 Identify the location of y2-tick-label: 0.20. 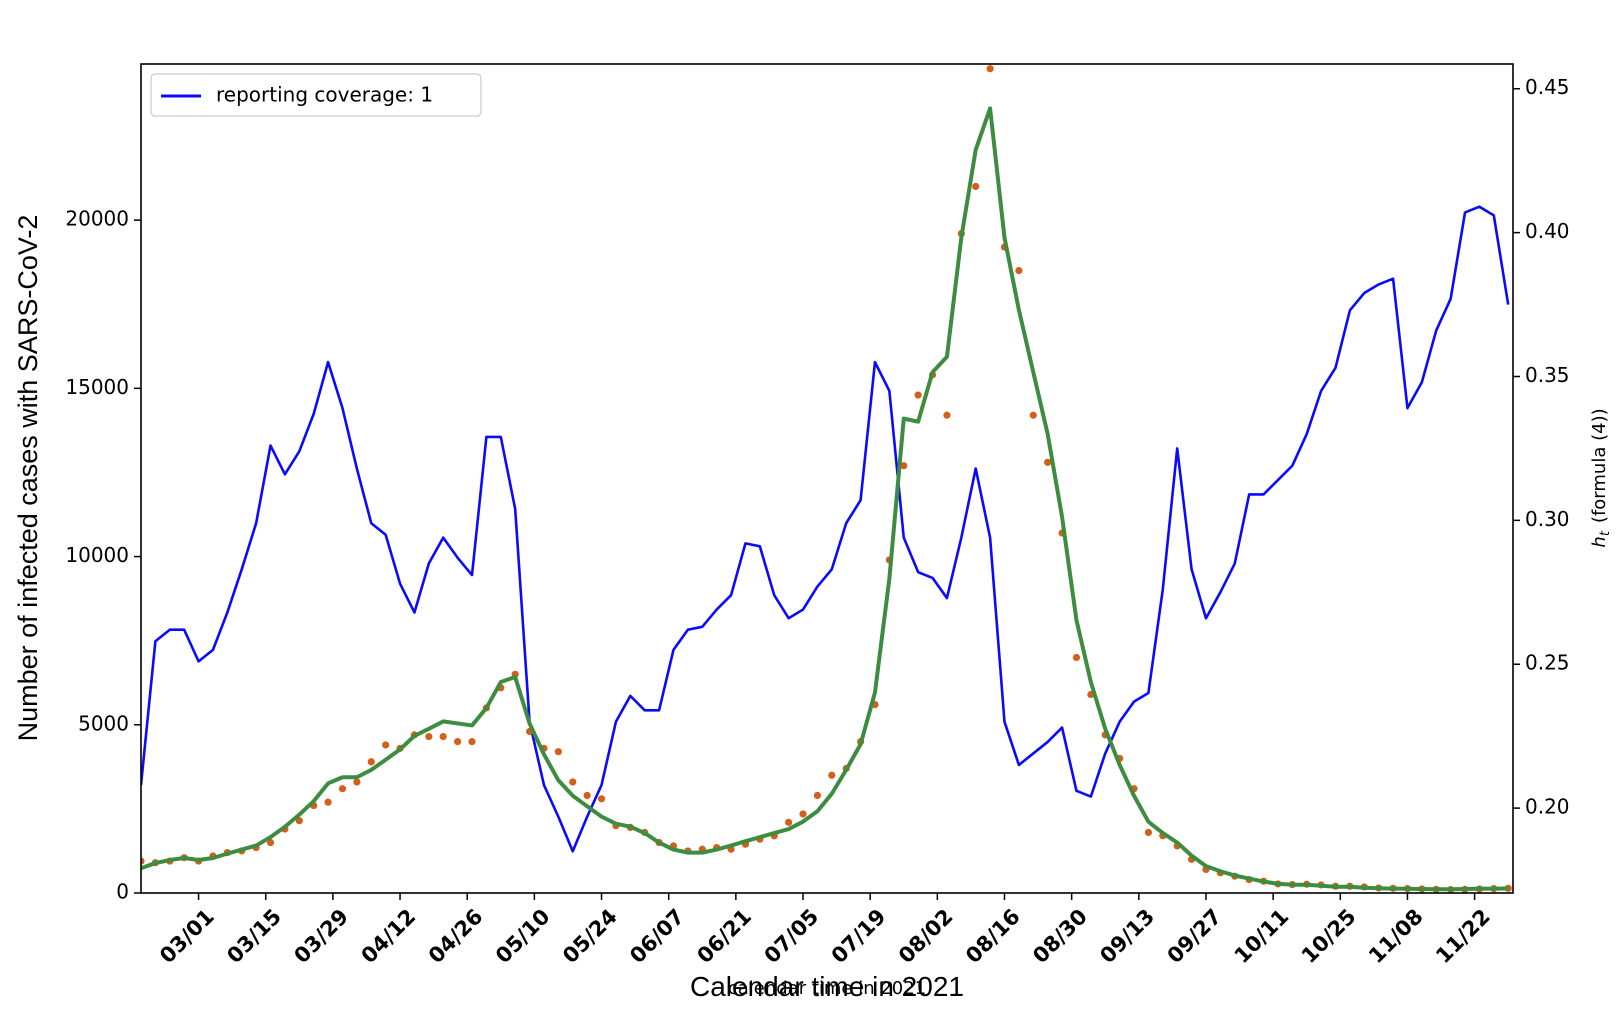
(1547, 807).